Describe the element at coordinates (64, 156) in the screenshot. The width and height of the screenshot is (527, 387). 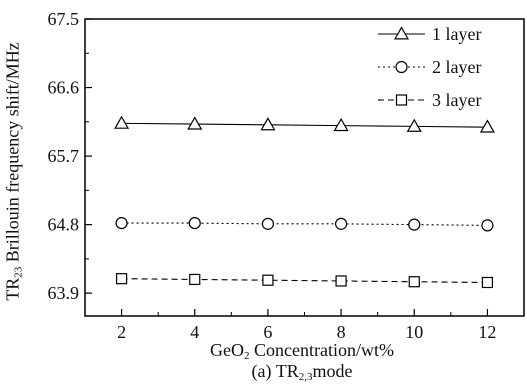
I see `y-tick-label: 65.7` at that location.